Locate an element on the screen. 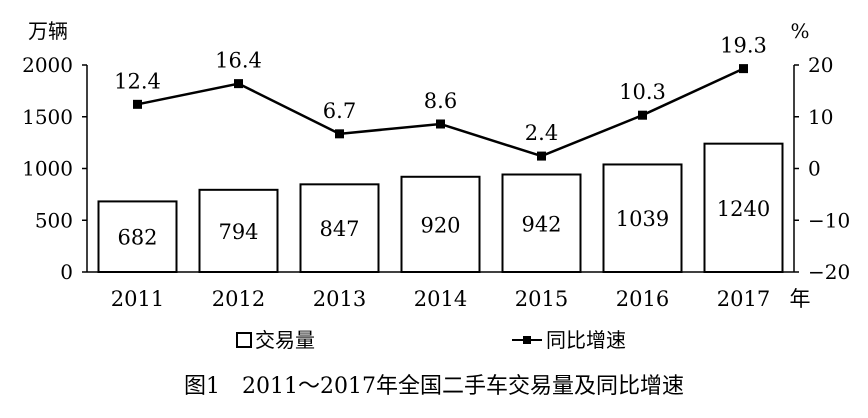 The image size is (868, 418). left-axis-ticks: 0 500 1000 1500 2000 is located at coordinates (54, 168).